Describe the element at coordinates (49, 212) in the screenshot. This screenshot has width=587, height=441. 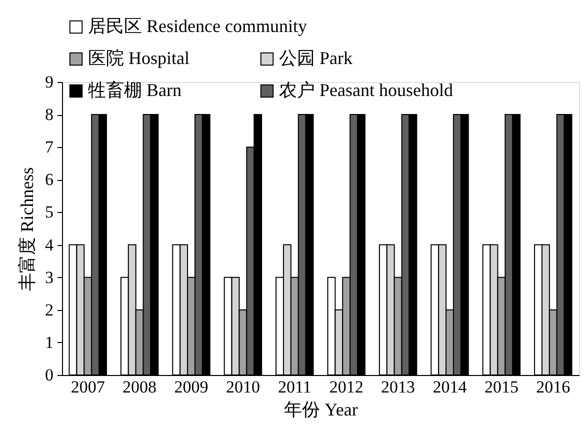
I see `y-tick-label: 5` at that location.